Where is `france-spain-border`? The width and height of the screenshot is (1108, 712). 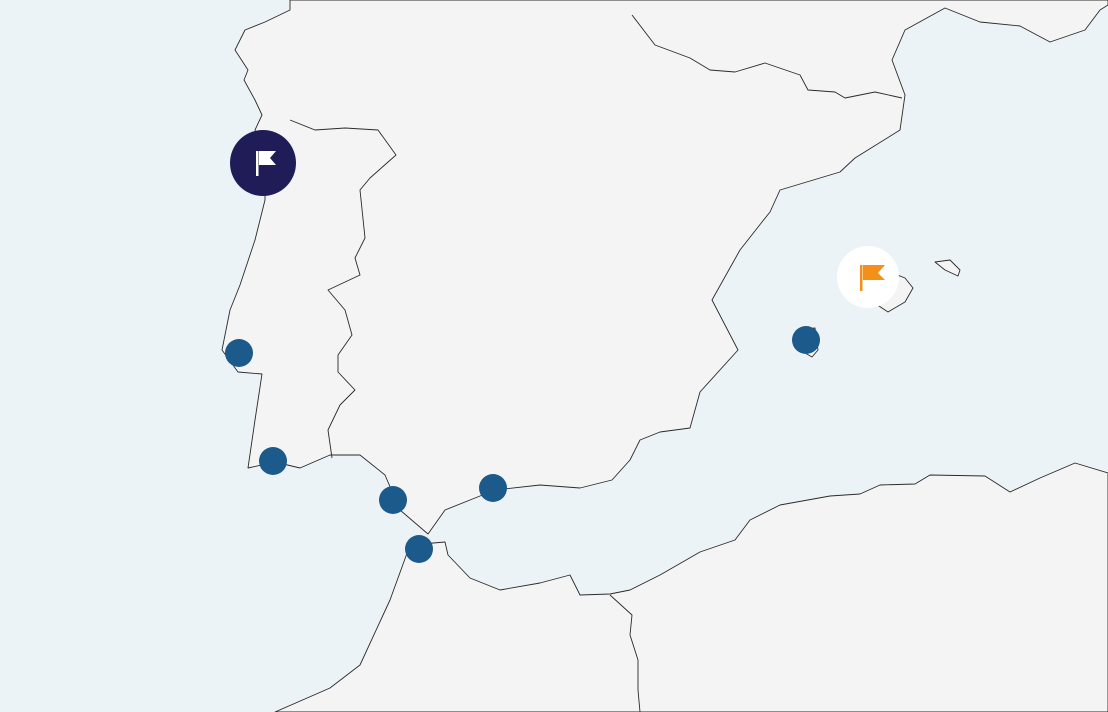
france-spain-border is located at coordinates (767, 56).